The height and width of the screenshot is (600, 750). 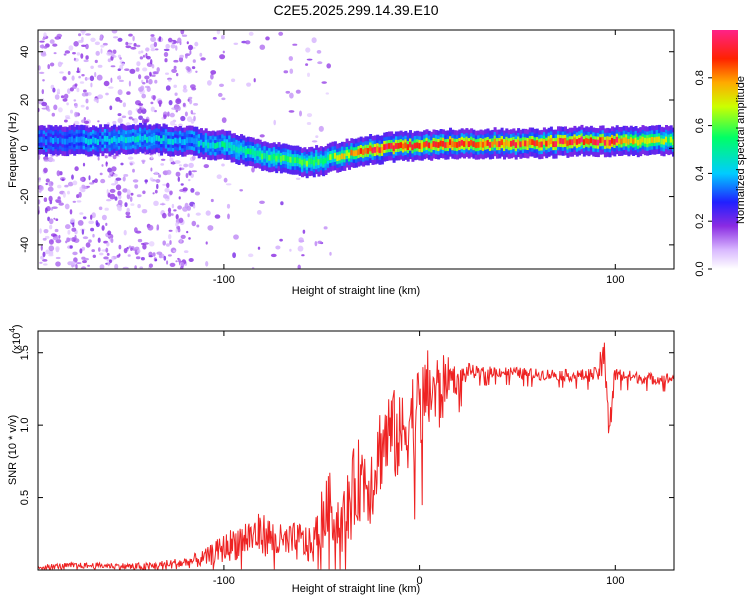 What do you see at coordinates (700, 77) in the screenshot?
I see `colorbar-tick-label: 0.8` at bounding box center [700, 77].